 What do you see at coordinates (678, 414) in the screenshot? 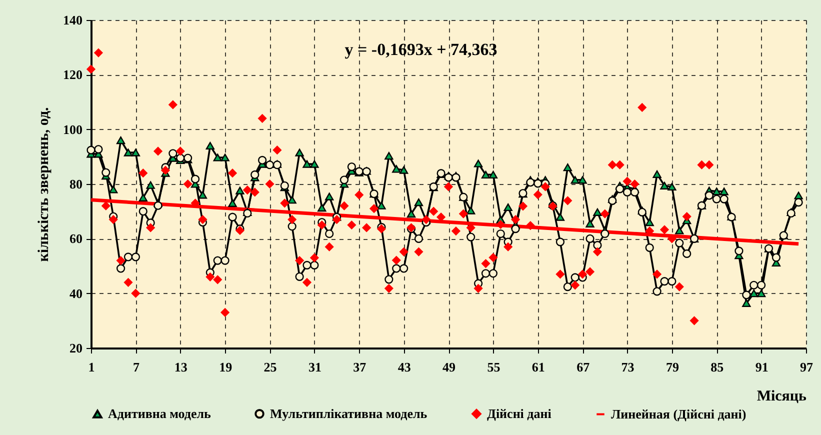
I see `legend-label: Линейная (Дійсні дані)` at bounding box center [678, 414].